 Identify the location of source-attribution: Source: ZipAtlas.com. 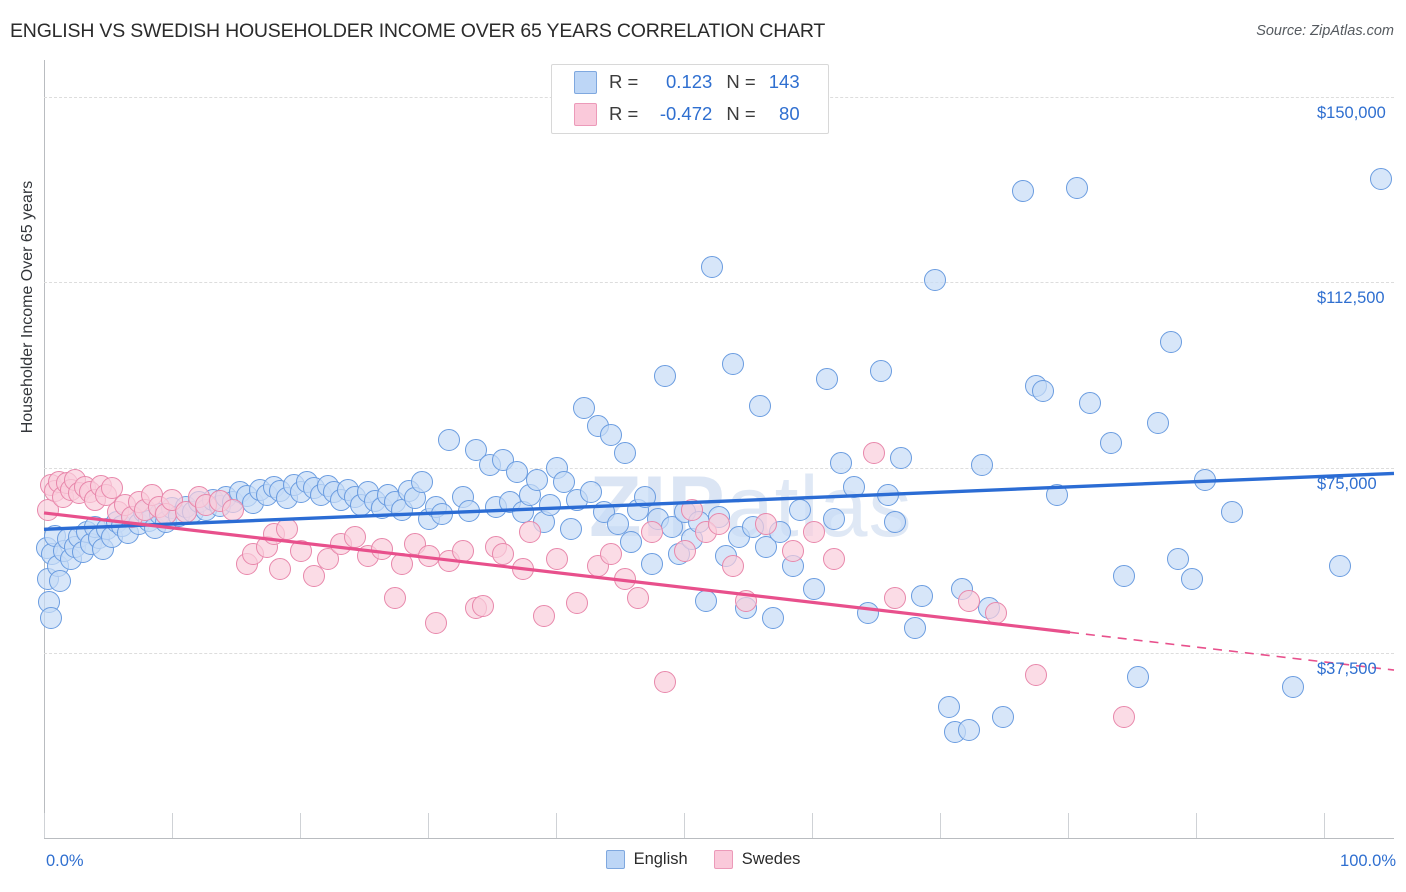
(1325, 31).